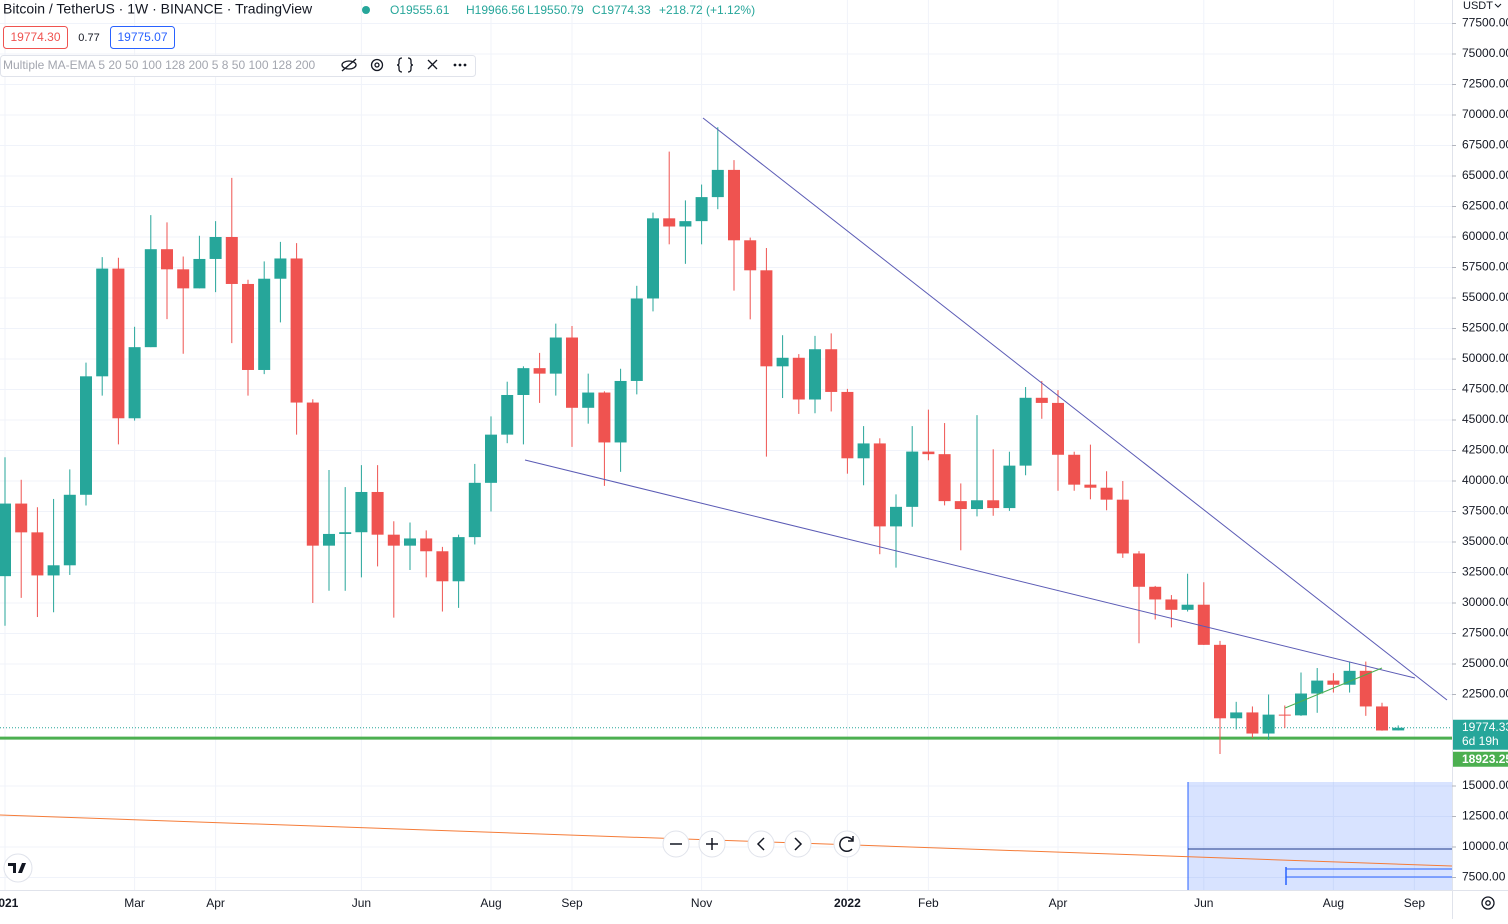 The image size is (1508, 924). Describe the element at coordinates (1485, 846) in the screenshot. I see `y-tick-label: 10000.00` at that location.